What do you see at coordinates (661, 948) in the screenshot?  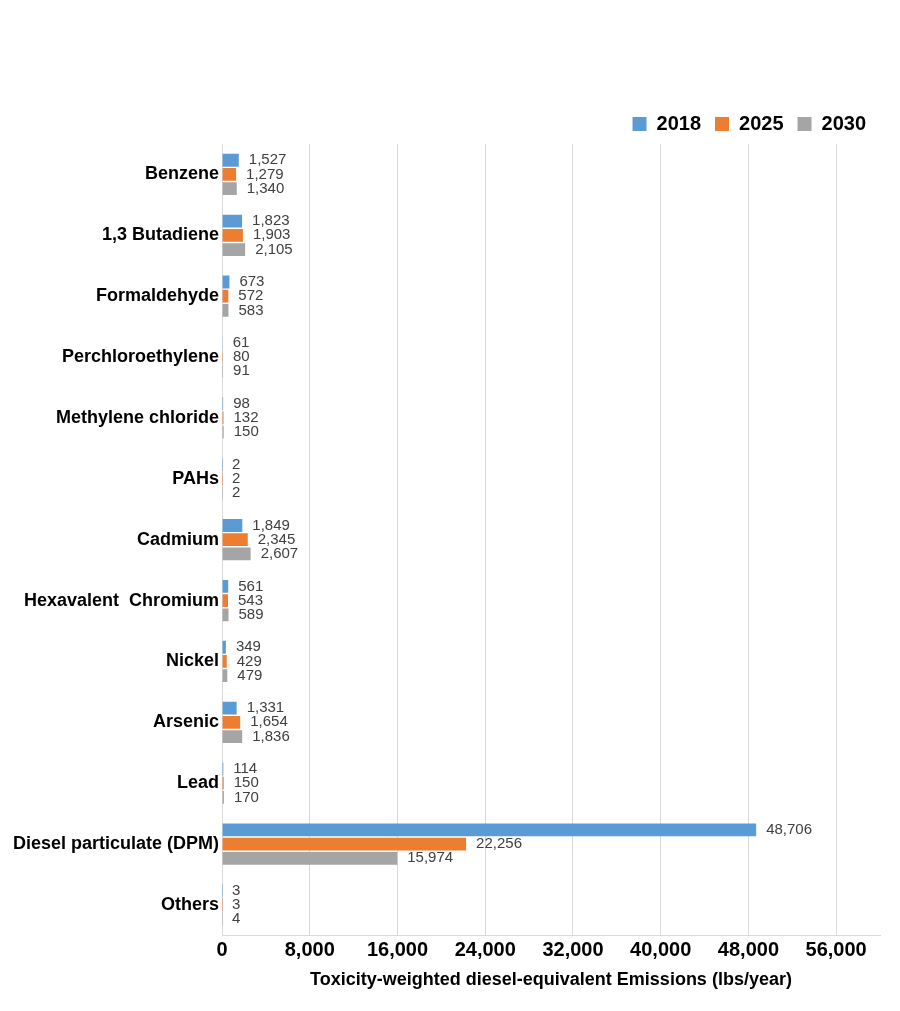 I see `x-tick-label: 40,000` at bounding box center [661, 948].